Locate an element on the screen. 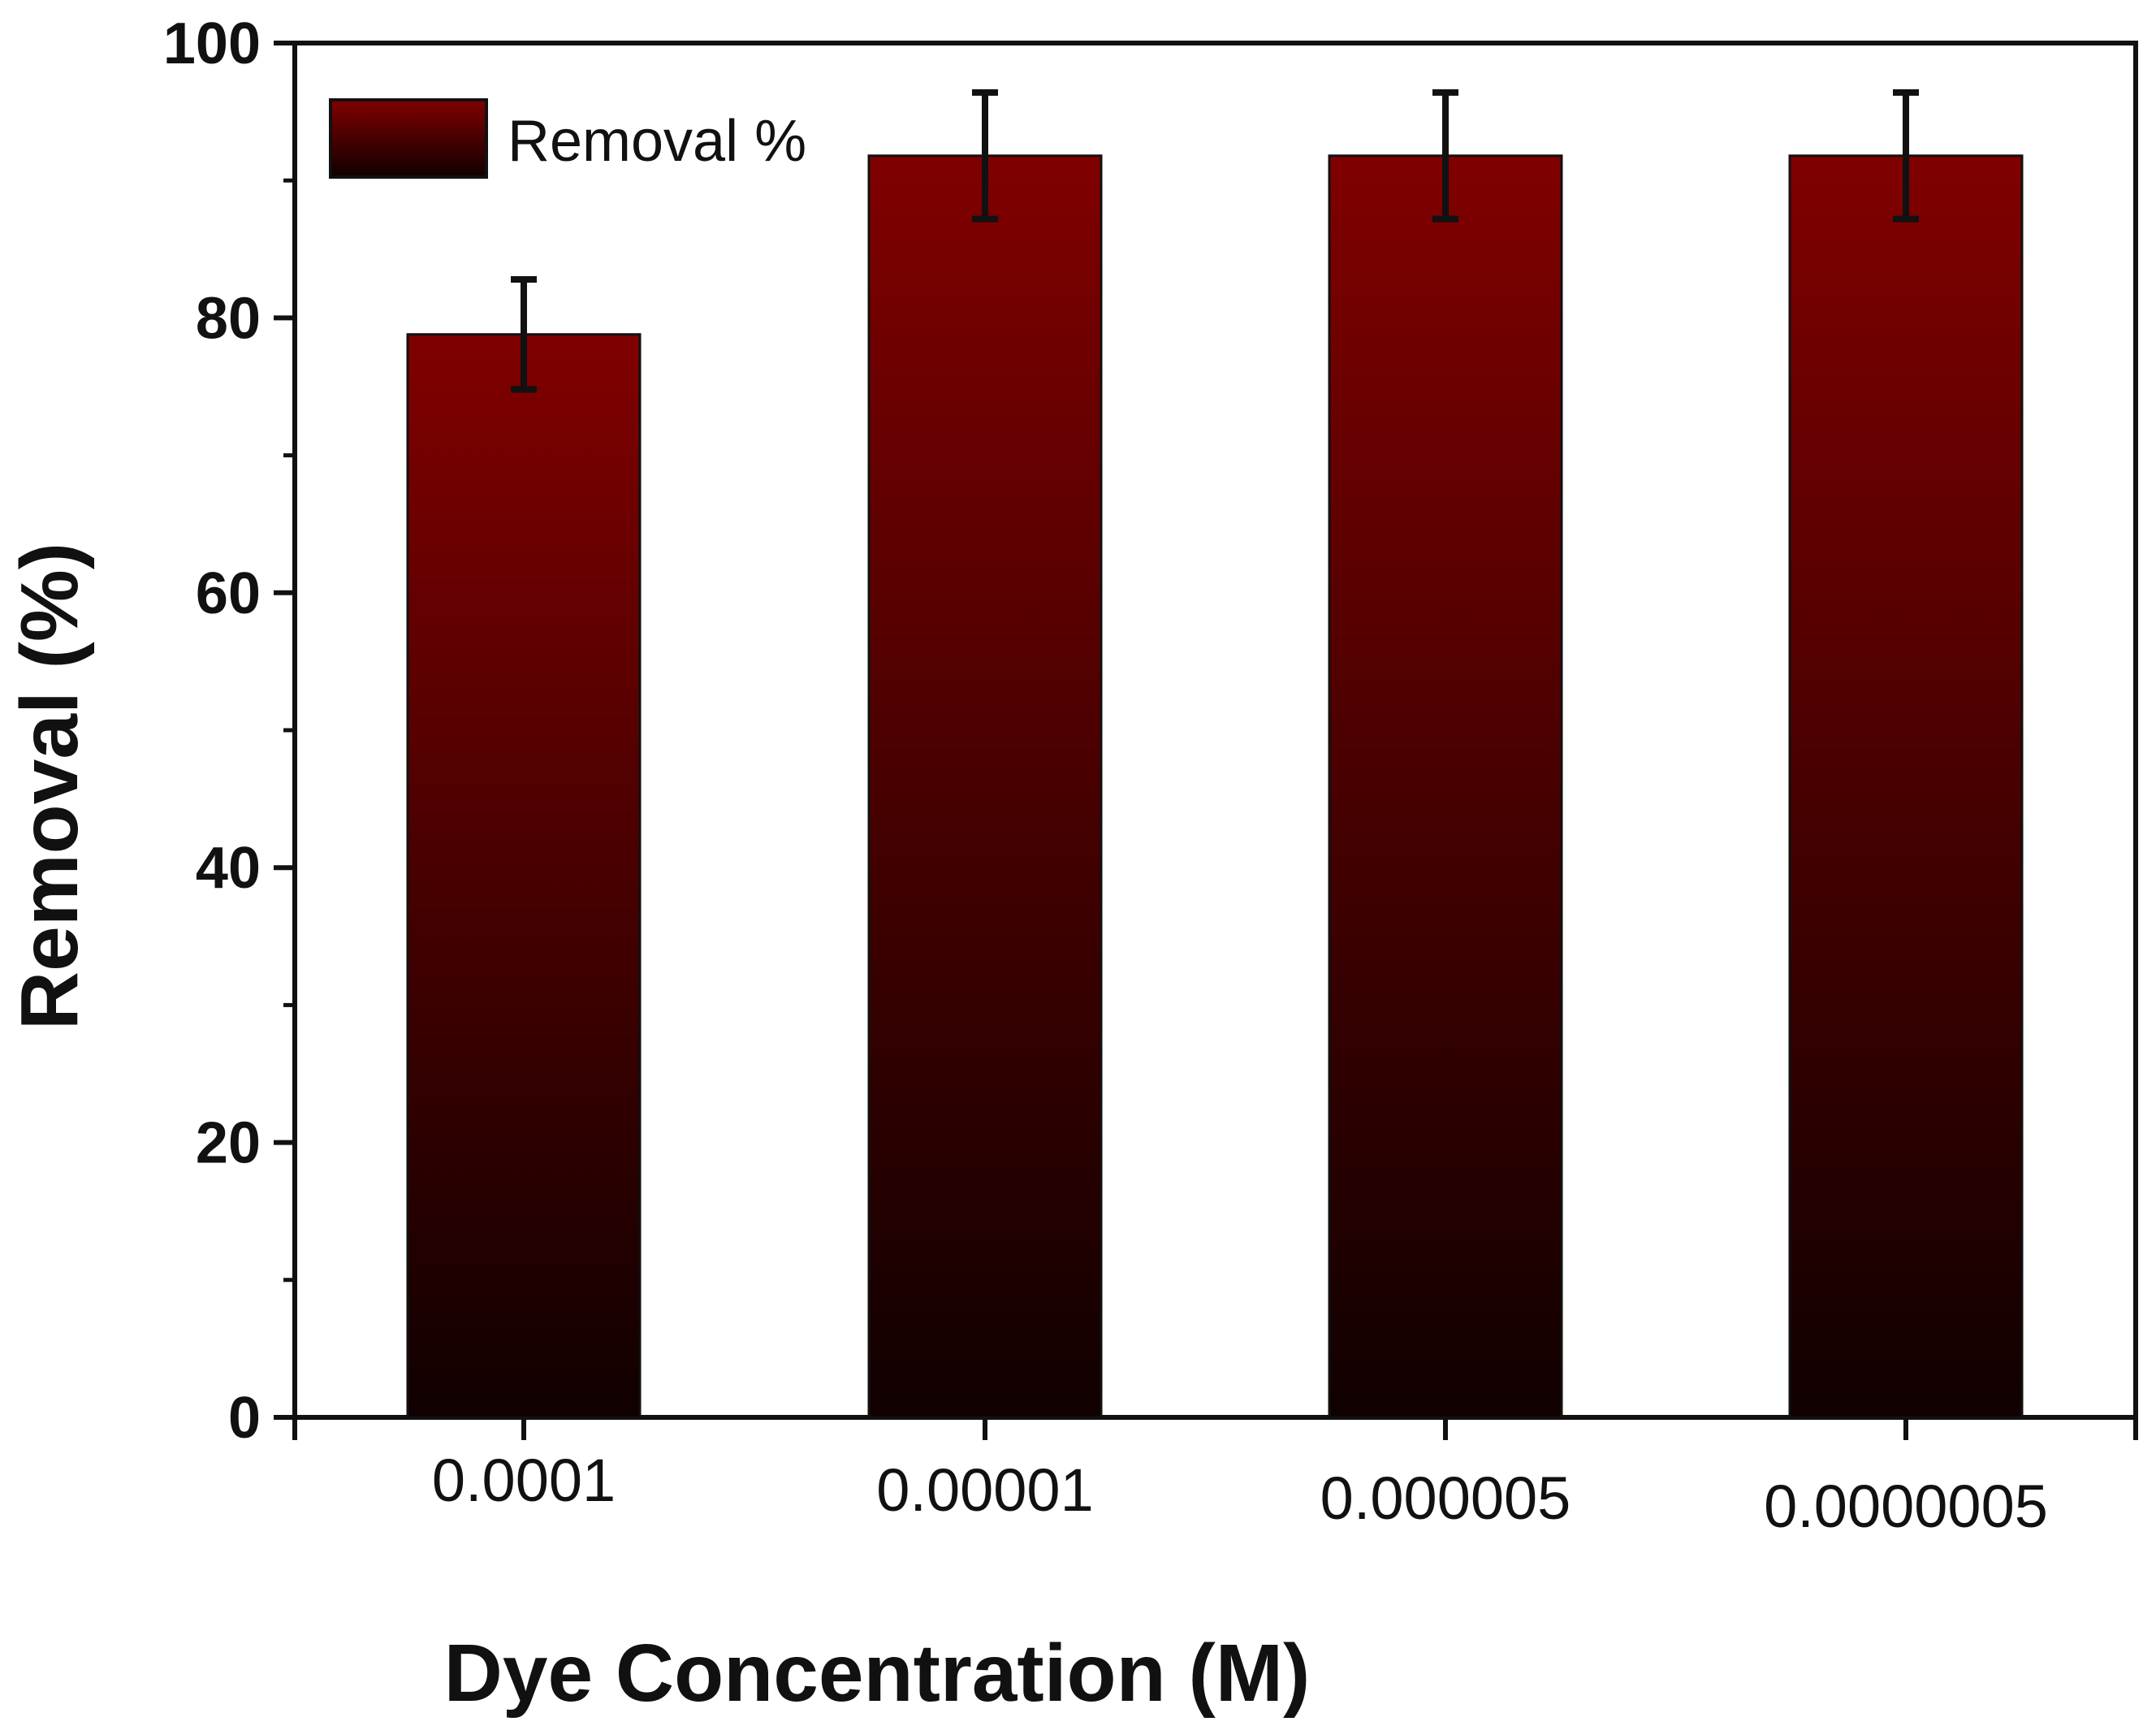 This screenshot has width=2156, height=1726. y-tick-label: 0 is located at coordinates (244, 1418).